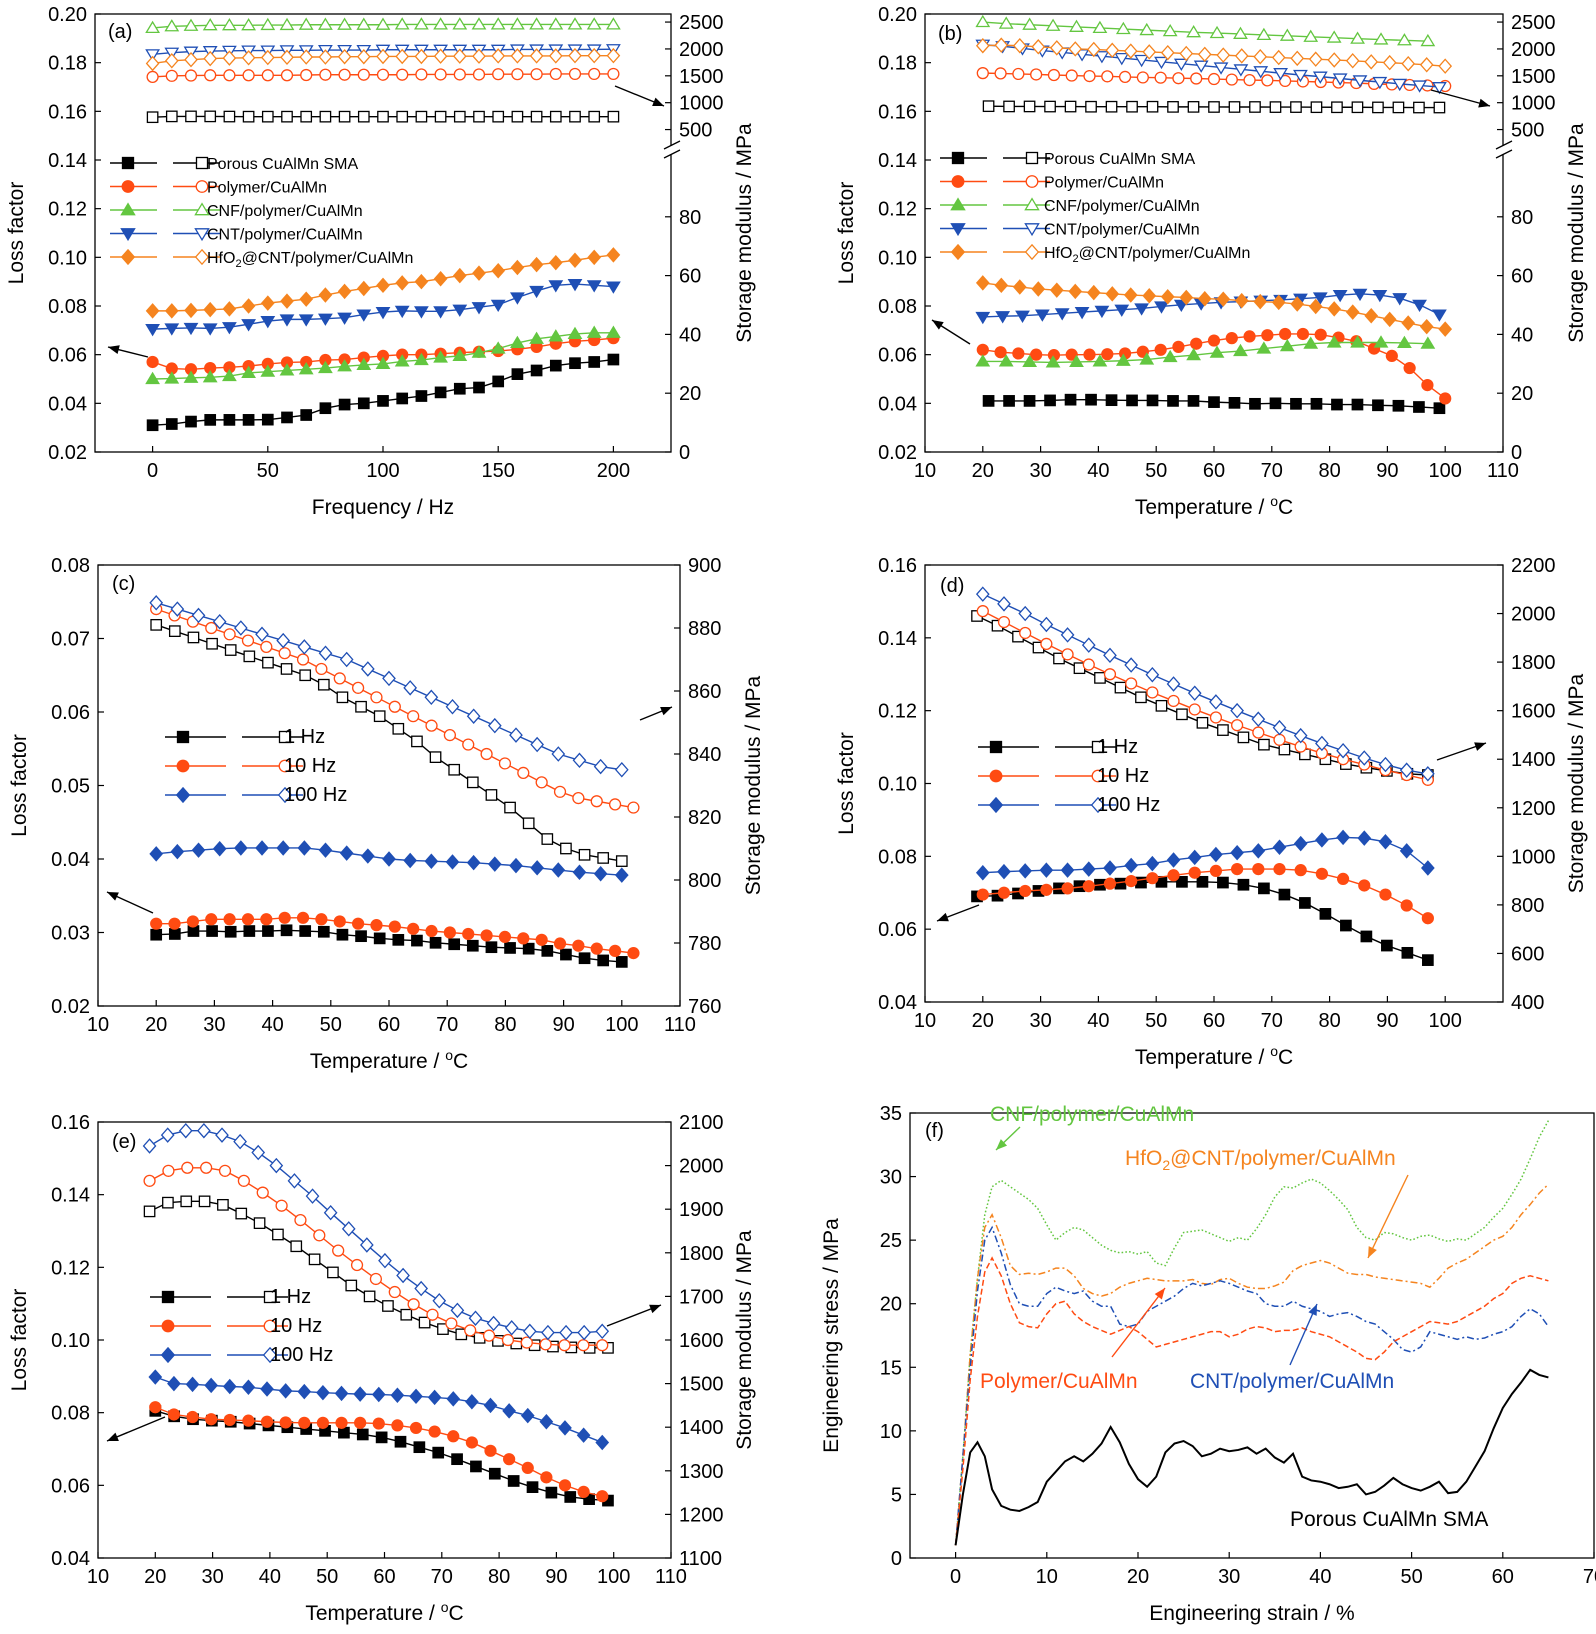 The width and height of the screenshot is (1596, 1634). Describe the element at coordinates (315, 795) in the screenshot. I see `legend-label: 100 Hz` at that location.